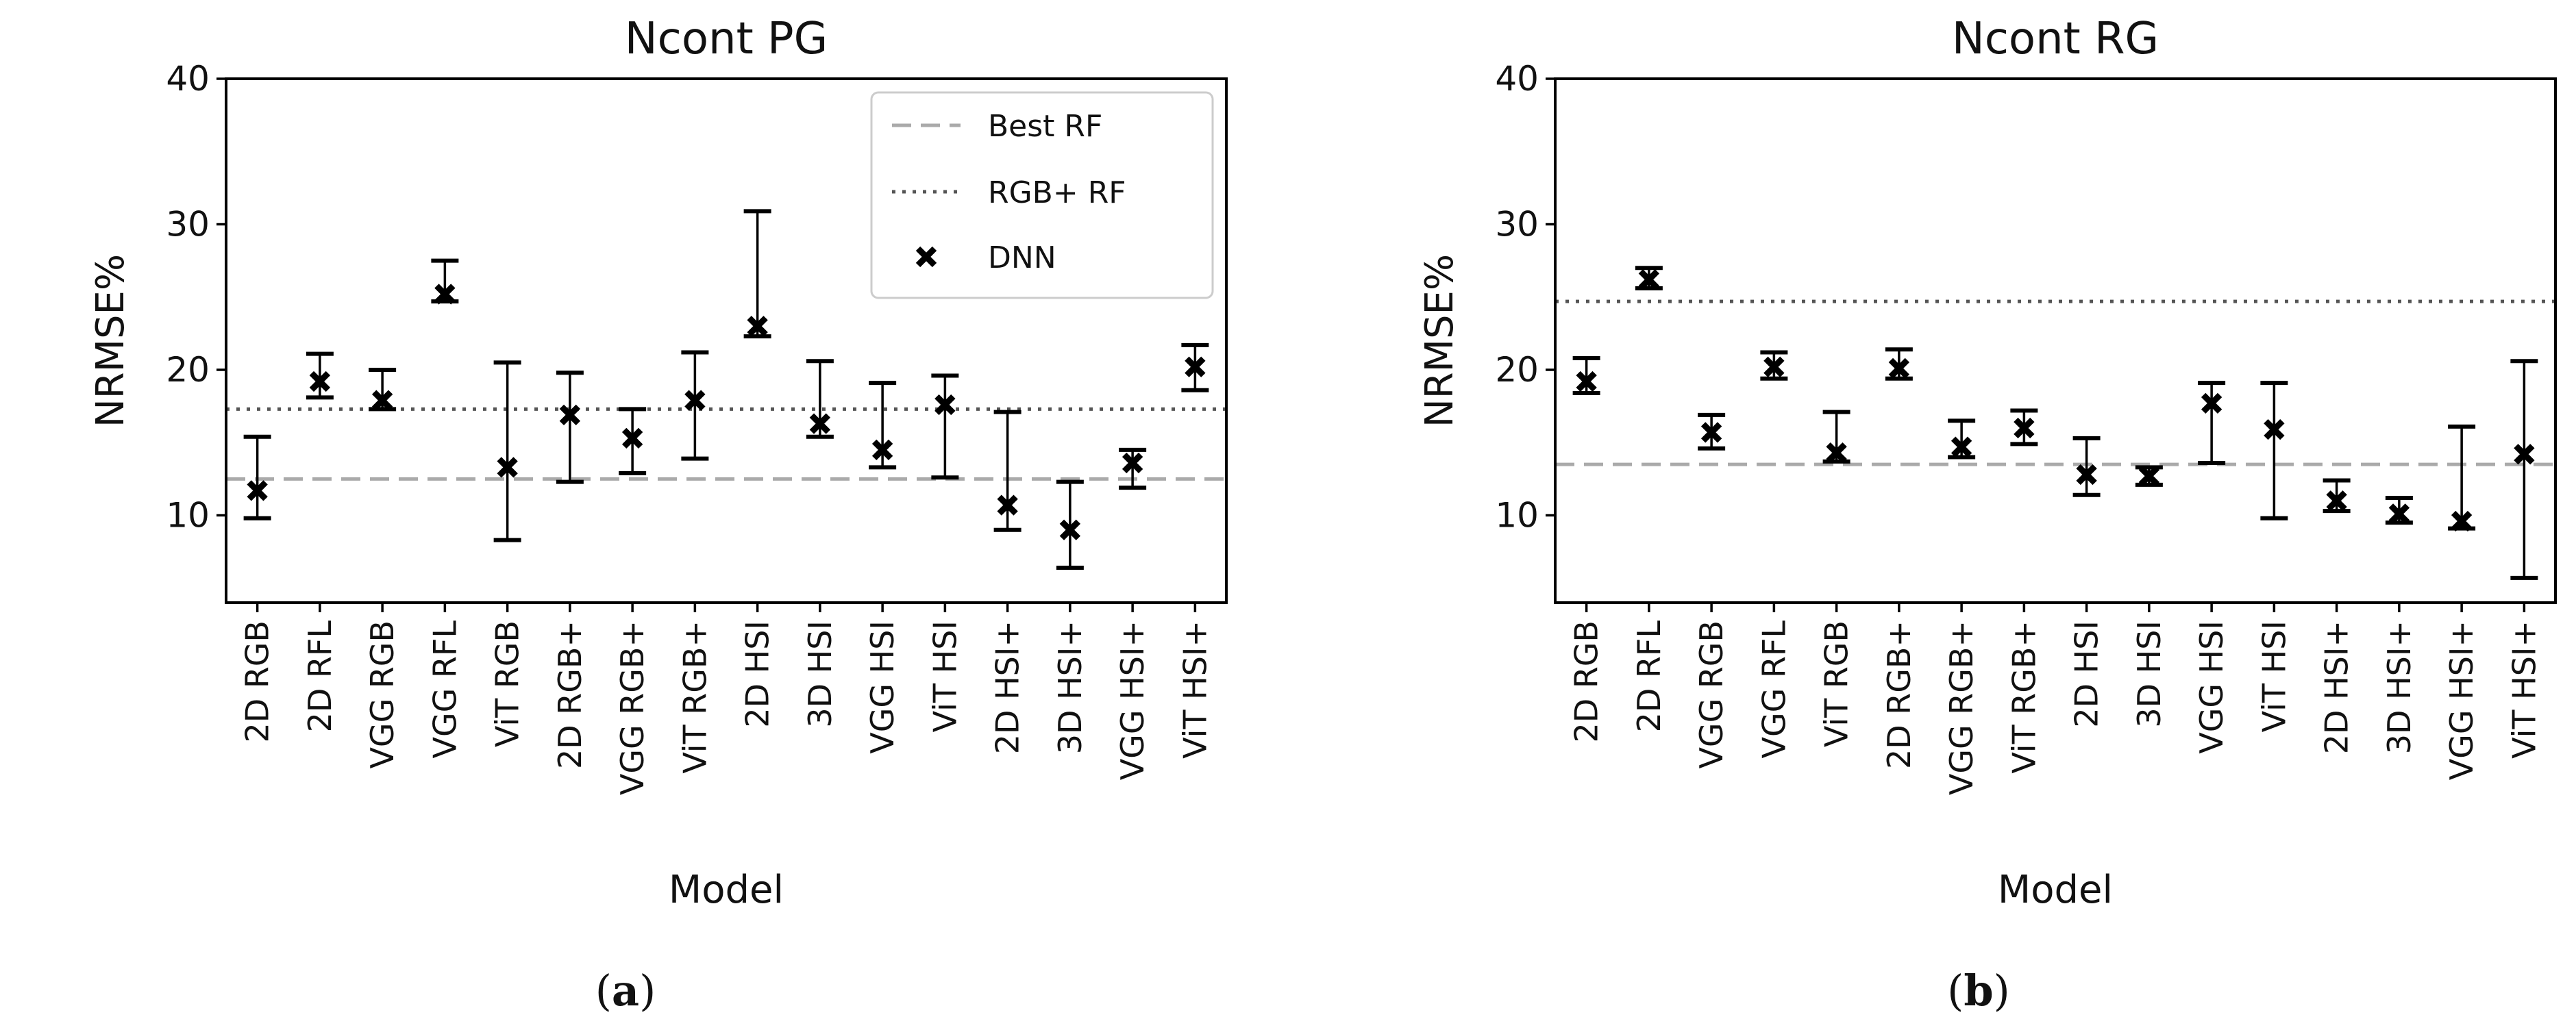  I want to click on legend-swatch-dnn, so click(926, 257).